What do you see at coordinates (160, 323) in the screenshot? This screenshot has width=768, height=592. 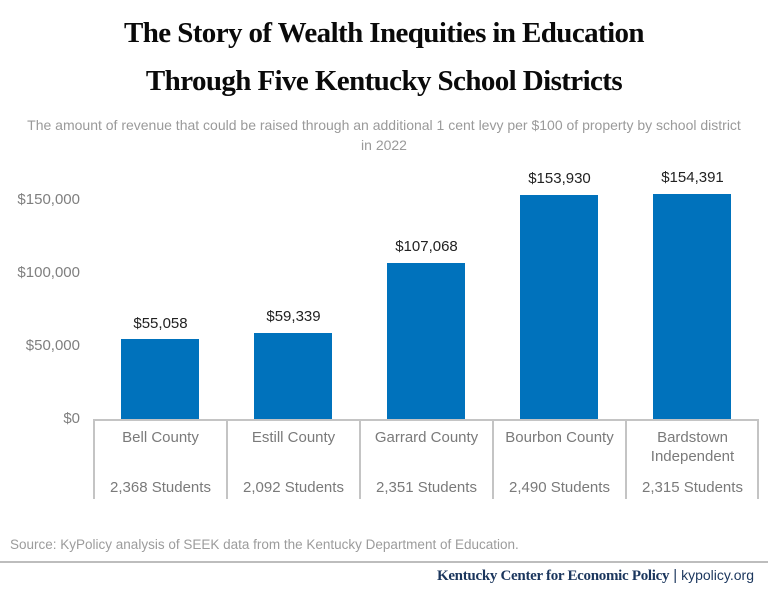 I see `value-label-bell-county: $55,058` at bounding box center [160, 323].